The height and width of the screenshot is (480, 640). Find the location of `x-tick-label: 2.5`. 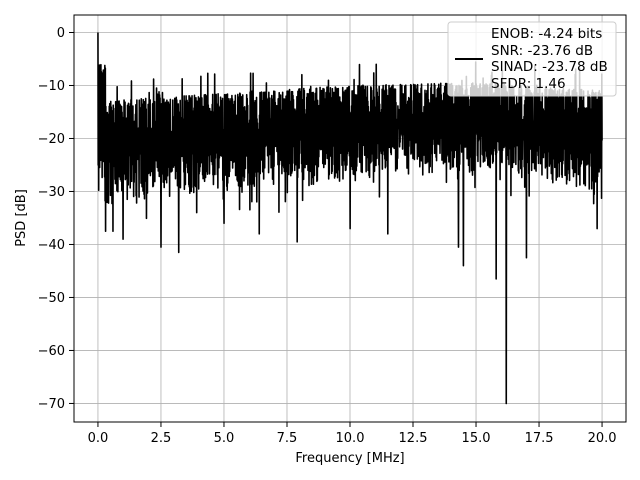

x-tick-label: 2.5 is located at coordinates (161, 438).